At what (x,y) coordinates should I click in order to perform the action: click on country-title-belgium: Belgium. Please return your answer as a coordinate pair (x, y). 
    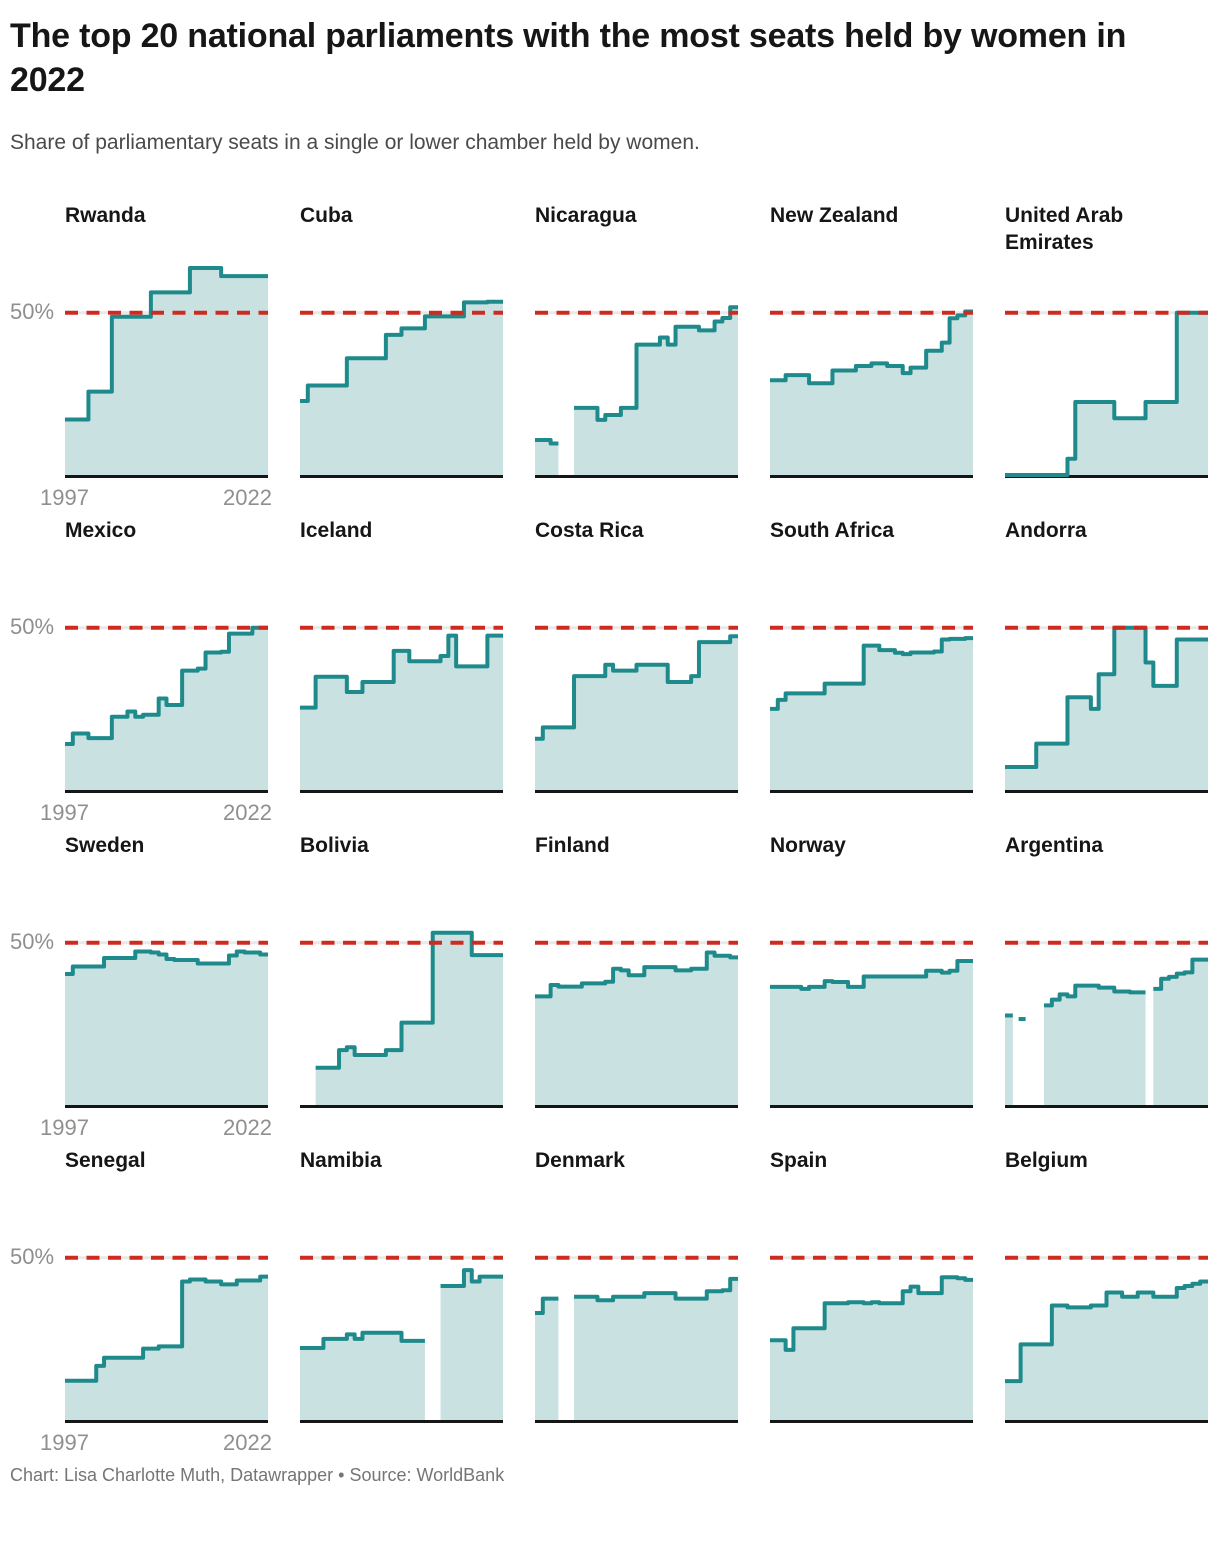
    Looking at the image, I should click on (1046, 1160).